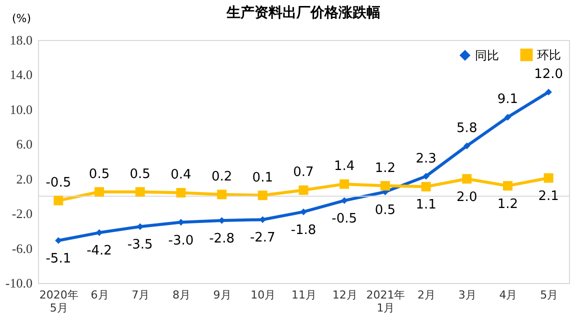  I want to click on data-label: 2.0, so click(467, 197).